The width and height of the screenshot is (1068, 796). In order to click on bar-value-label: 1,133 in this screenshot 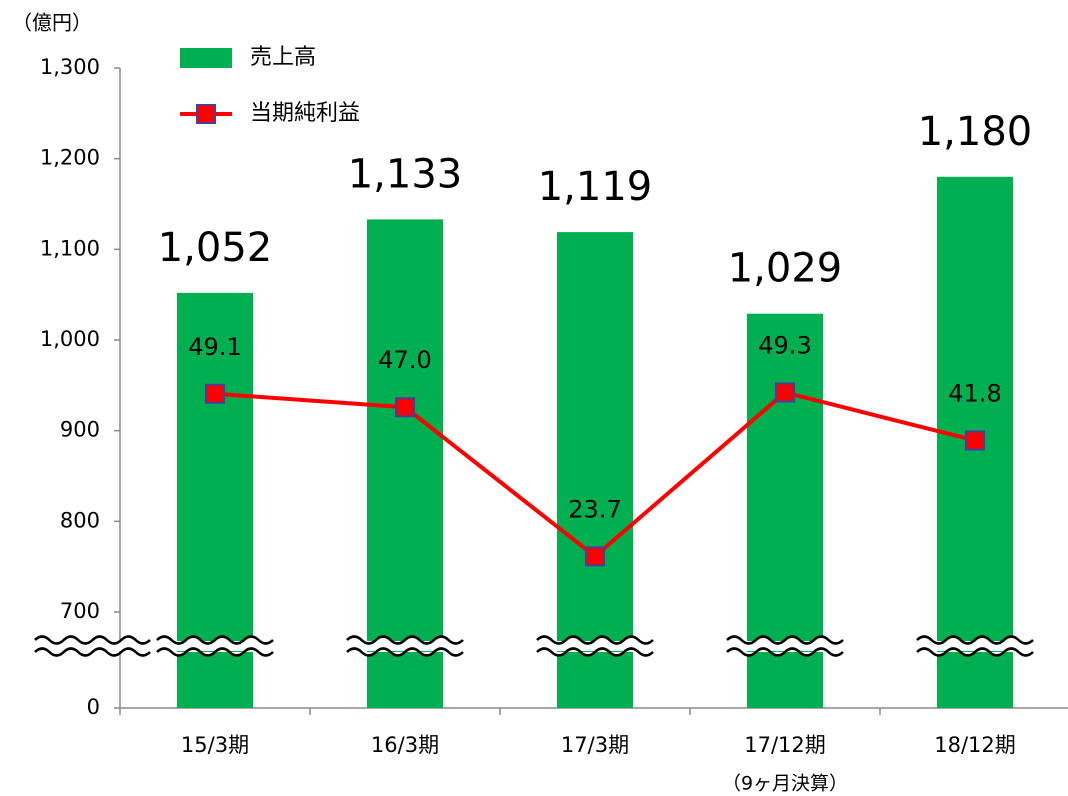, I will do `click(405, 174)`.